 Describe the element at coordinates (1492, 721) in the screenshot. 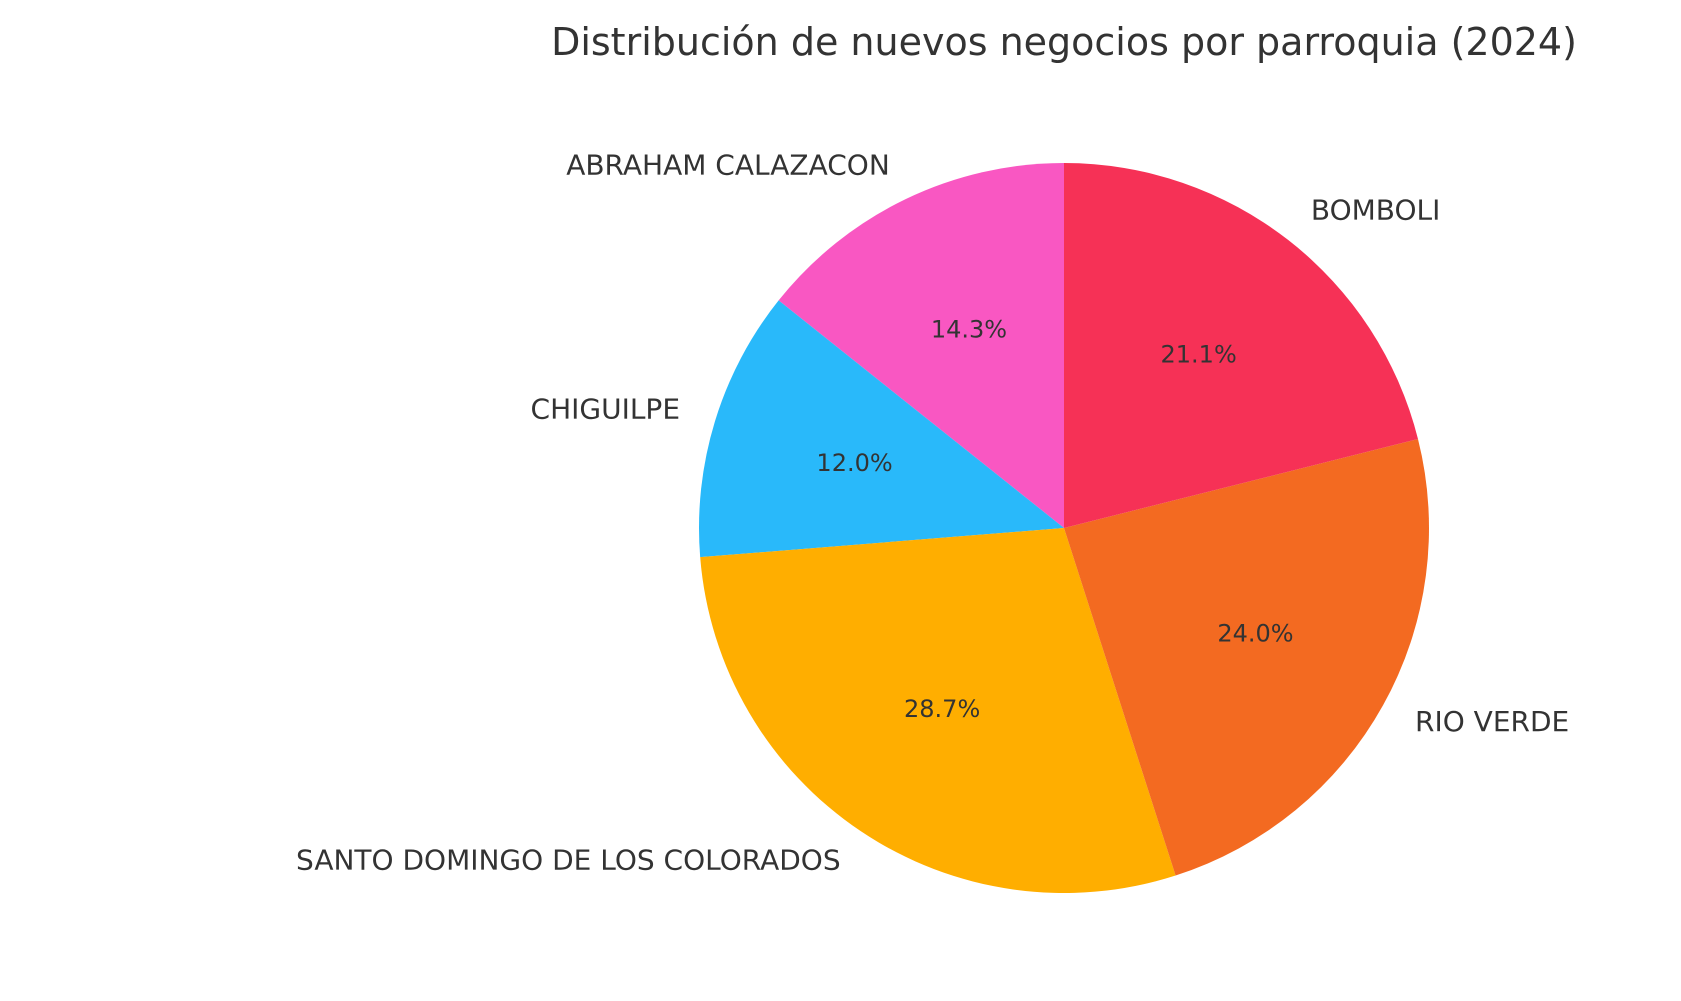

I see `slice-label: RIO VERDE` at that location.